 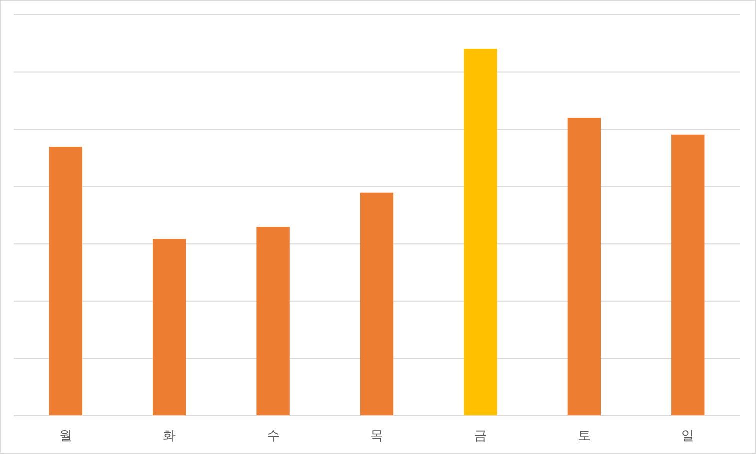 What do you see at coordinates (688, 436) in the screenshot?
I see `x-tick-label: 일` at bounding box center [688, 436].